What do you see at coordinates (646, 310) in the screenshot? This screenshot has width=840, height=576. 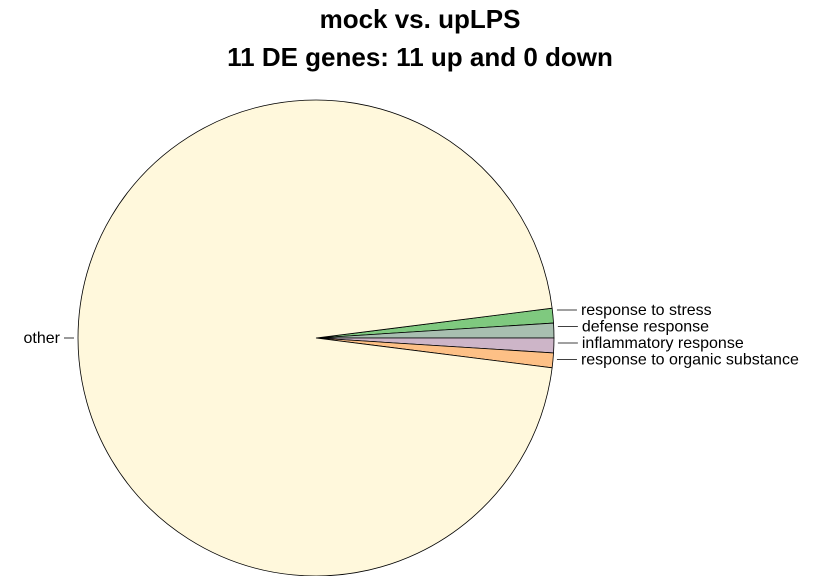 I see `pie-label-response-to-stress: response to stress` at bounding box center [646, 310].